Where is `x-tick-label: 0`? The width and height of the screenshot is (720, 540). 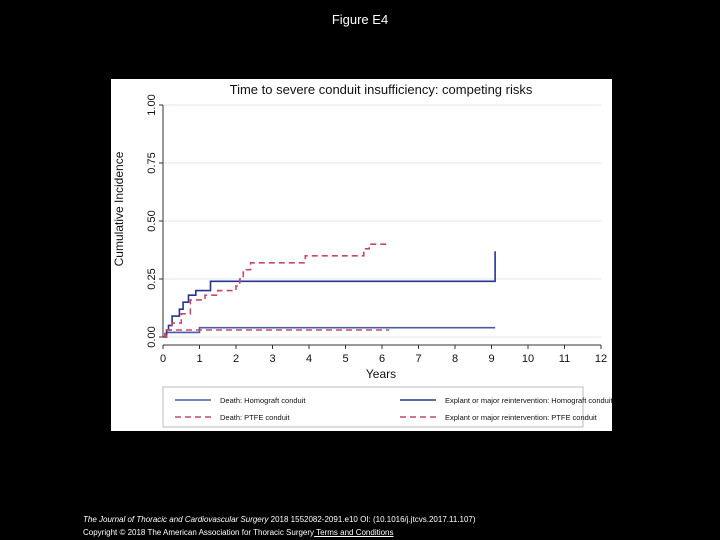
x-tick-label: 0 is located at coordinates (163, 359).